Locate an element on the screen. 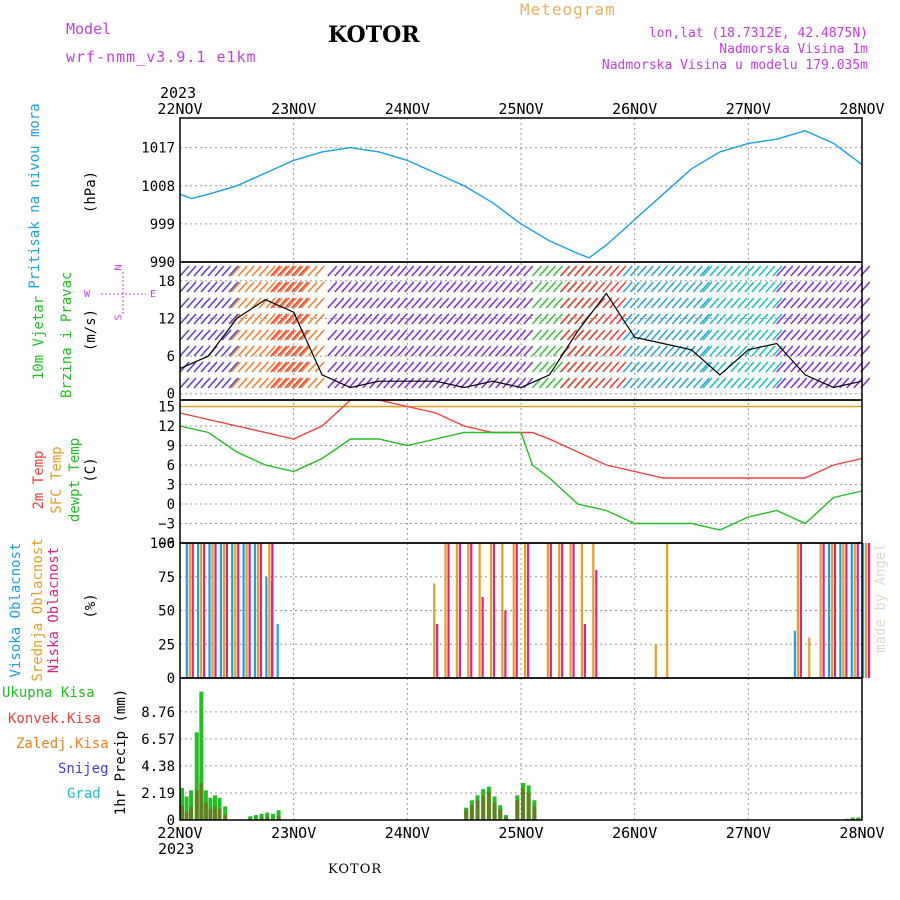 The image size is (900, 900). footer-station: KOTOR is located at coordinates (355, 869).